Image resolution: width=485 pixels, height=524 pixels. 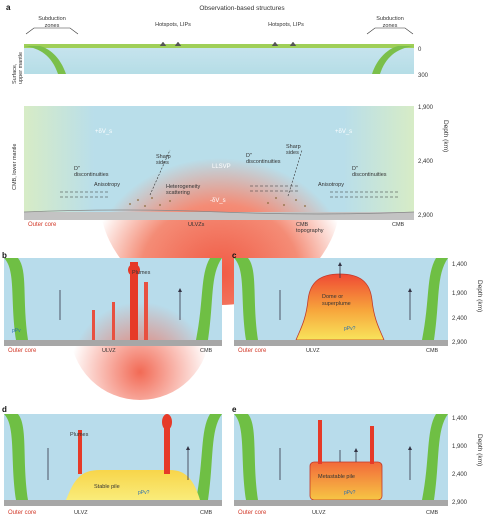 I want to click on panel-b-main-plume, so click(x=134, y=302).